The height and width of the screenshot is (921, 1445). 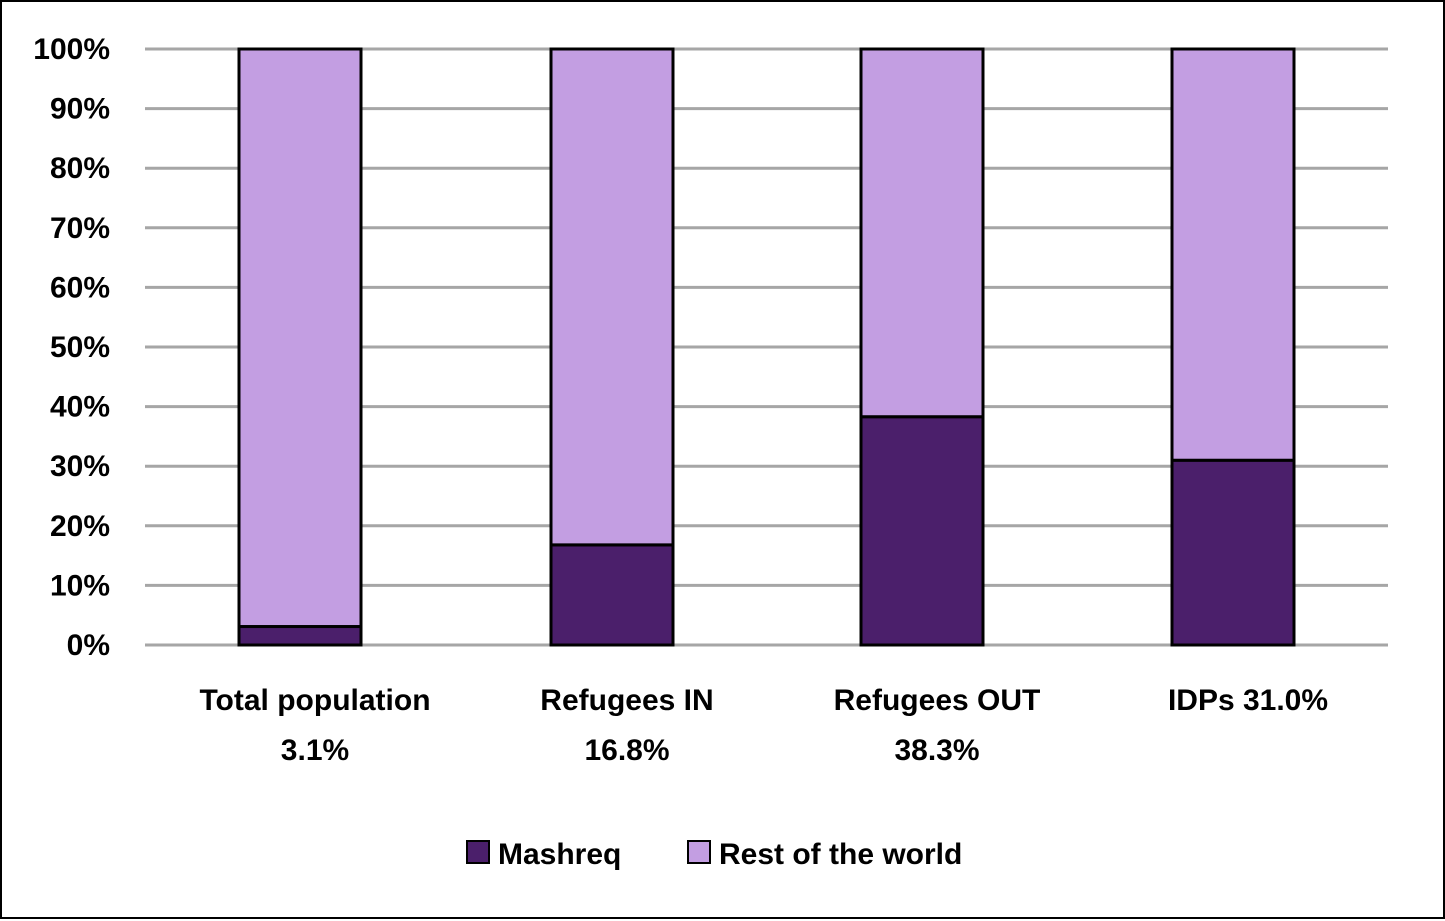 I want to click on x-category-label: Refugees OUT, so click(x=937, y=700).